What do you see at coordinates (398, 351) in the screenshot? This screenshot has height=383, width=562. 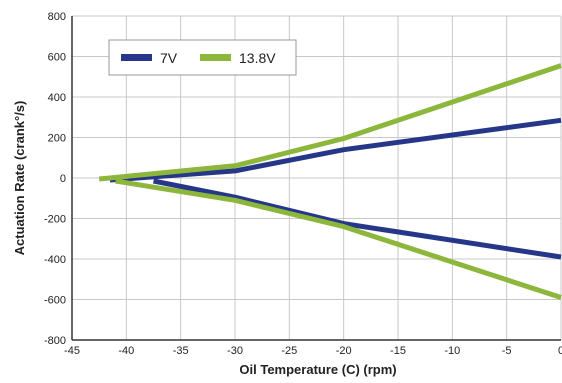 I see `x-tick-label: -15` at bounding box center [398, 351].